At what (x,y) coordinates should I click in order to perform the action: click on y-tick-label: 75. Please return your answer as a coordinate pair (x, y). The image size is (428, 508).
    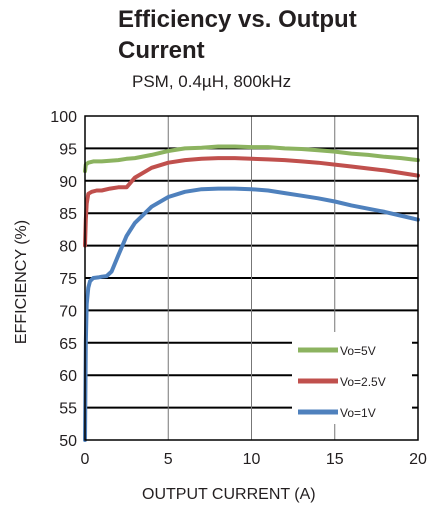
    Looking at the image, I should click on (68, 279).